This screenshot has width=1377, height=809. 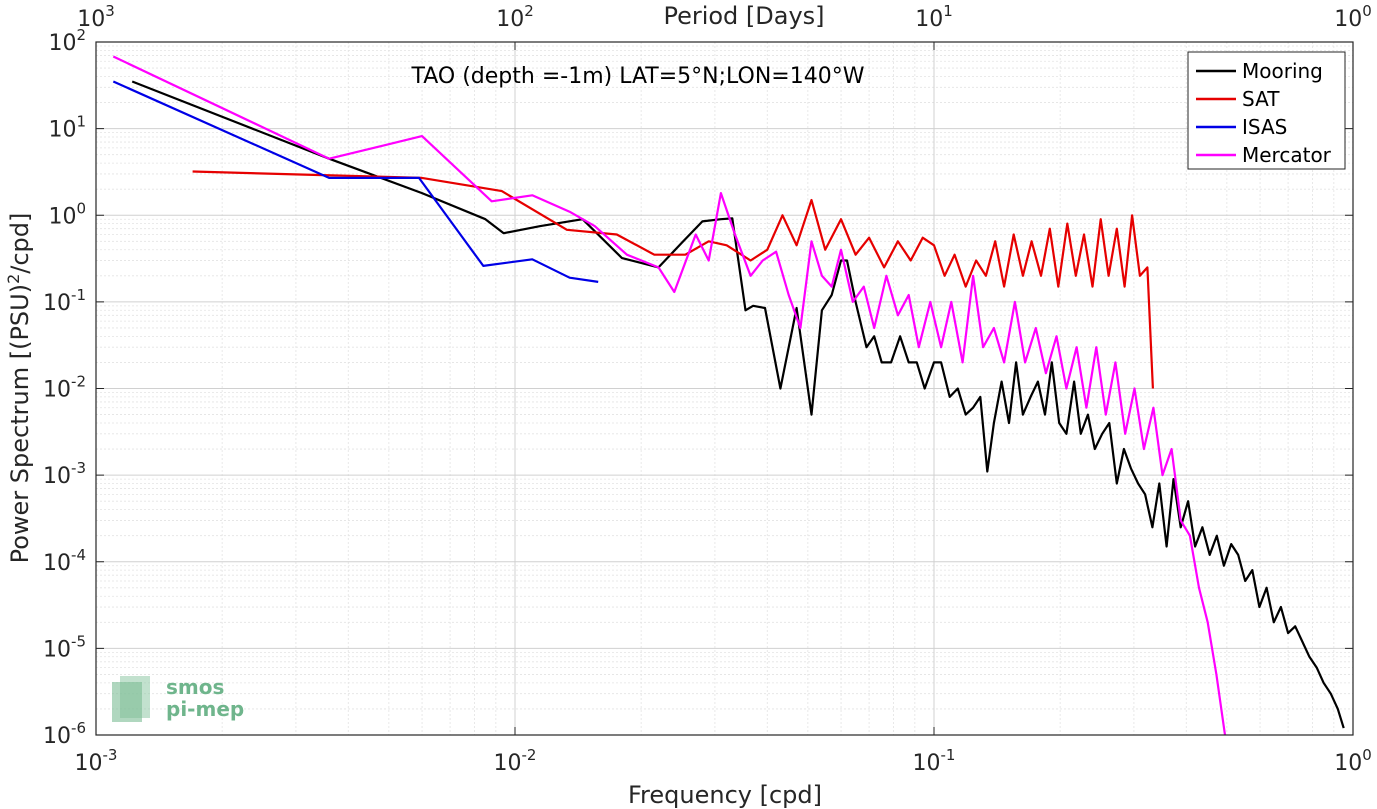 What do you see at coordinates (1353, 17) in the screenshot?
I see `x2-tick-label: 10⁰` at bounding box center [1353, 17].